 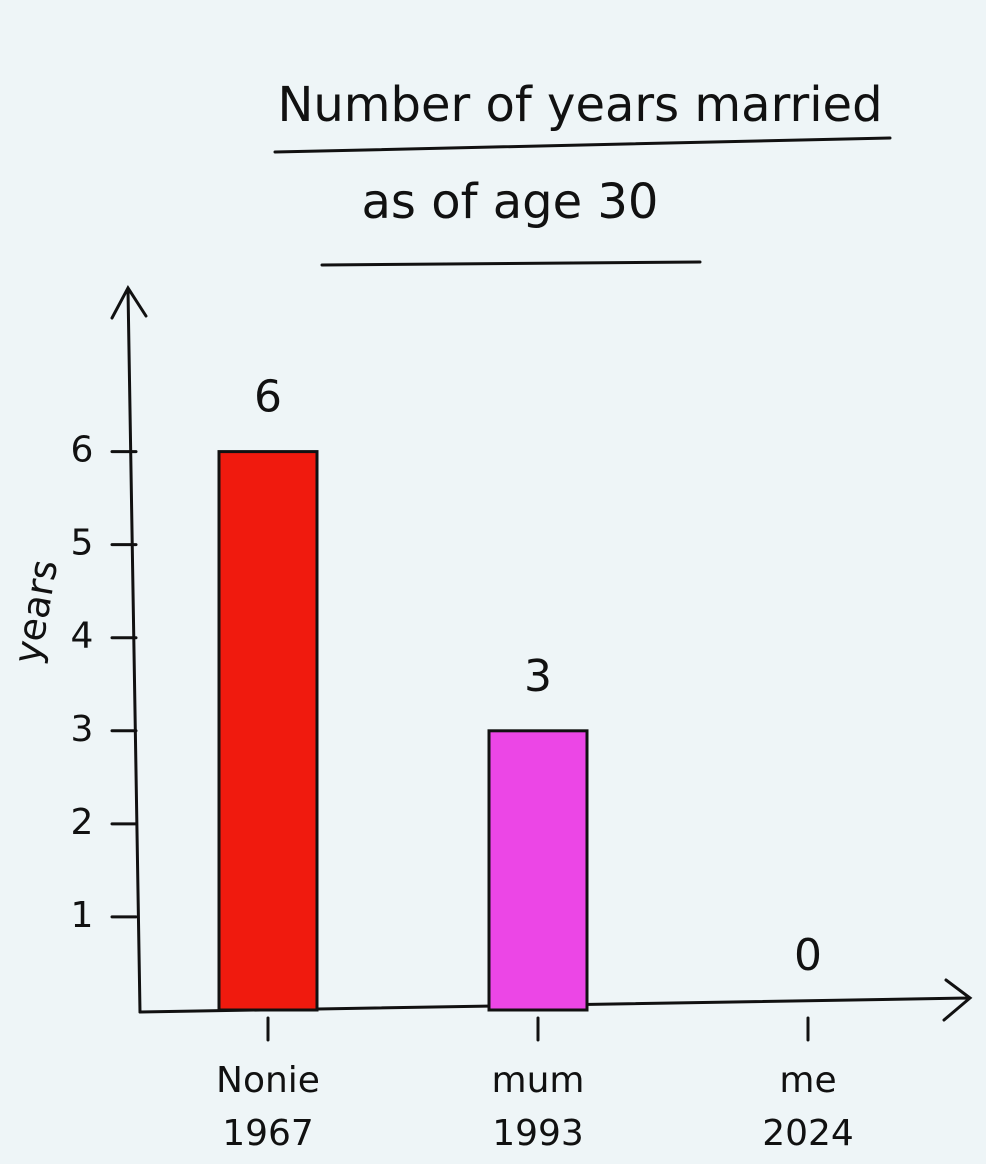 I want to click on value-label: 6, so click(x=268, y=397).